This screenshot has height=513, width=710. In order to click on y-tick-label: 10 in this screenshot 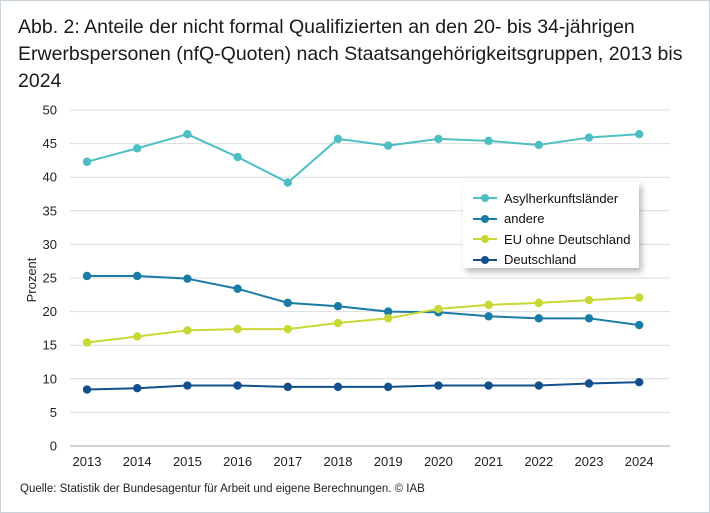, I will do `click(50, 378)`.